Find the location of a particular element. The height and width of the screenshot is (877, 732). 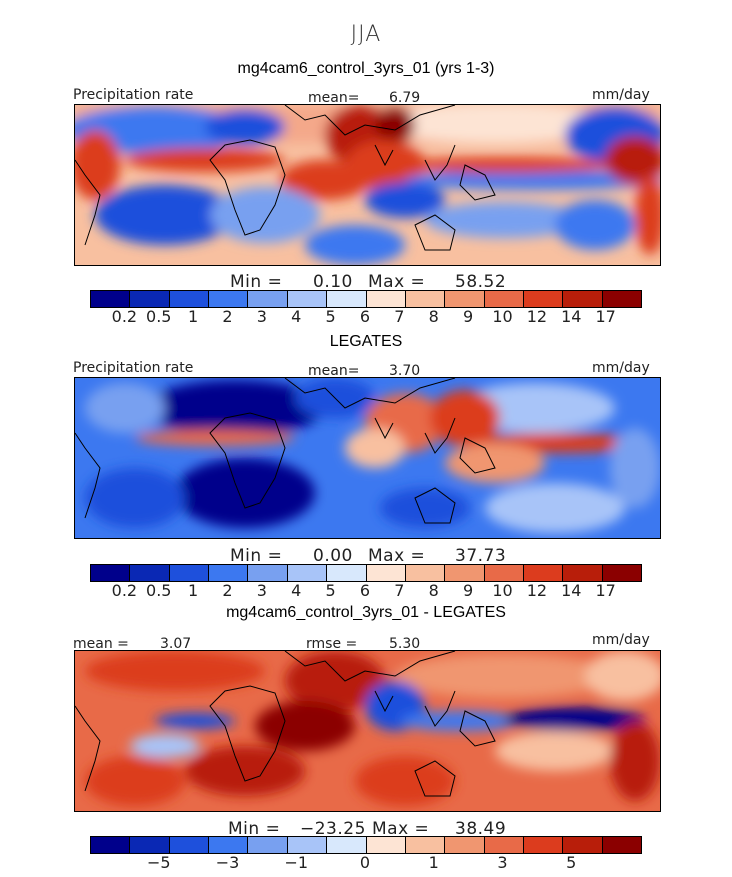

panel2-tick-label: 2 is located at coordinates (227, 590).